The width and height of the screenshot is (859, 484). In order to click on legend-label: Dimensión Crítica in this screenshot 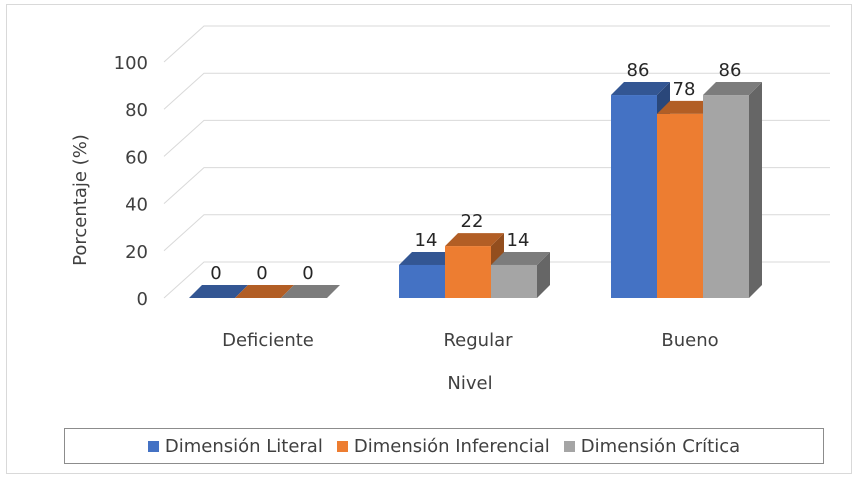, I will do `click(660, 446)`.